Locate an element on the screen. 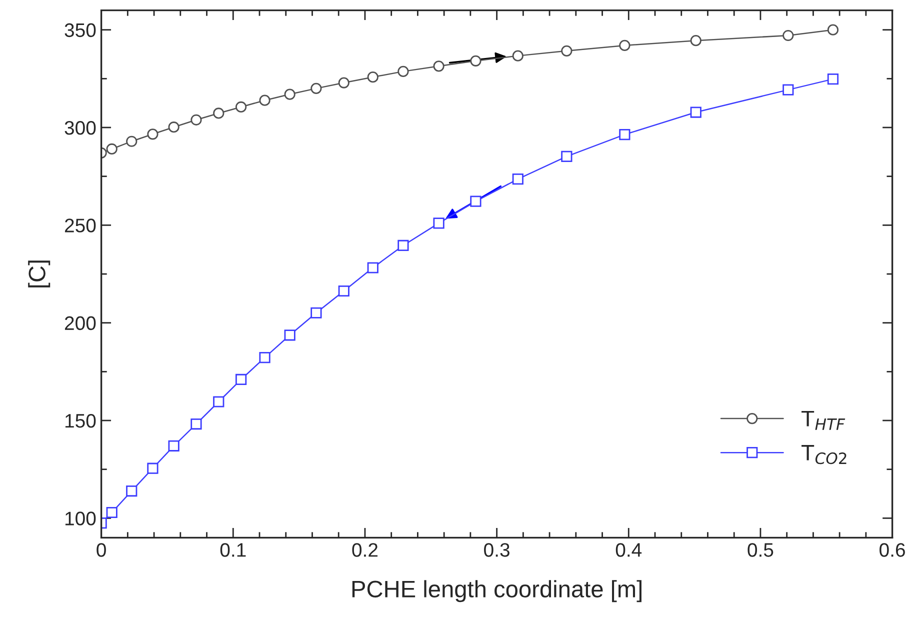 Image resolution: width=911 pixels, height=621 pixels. x-tick-label: 0.6 is located at coordinates (892, 550).